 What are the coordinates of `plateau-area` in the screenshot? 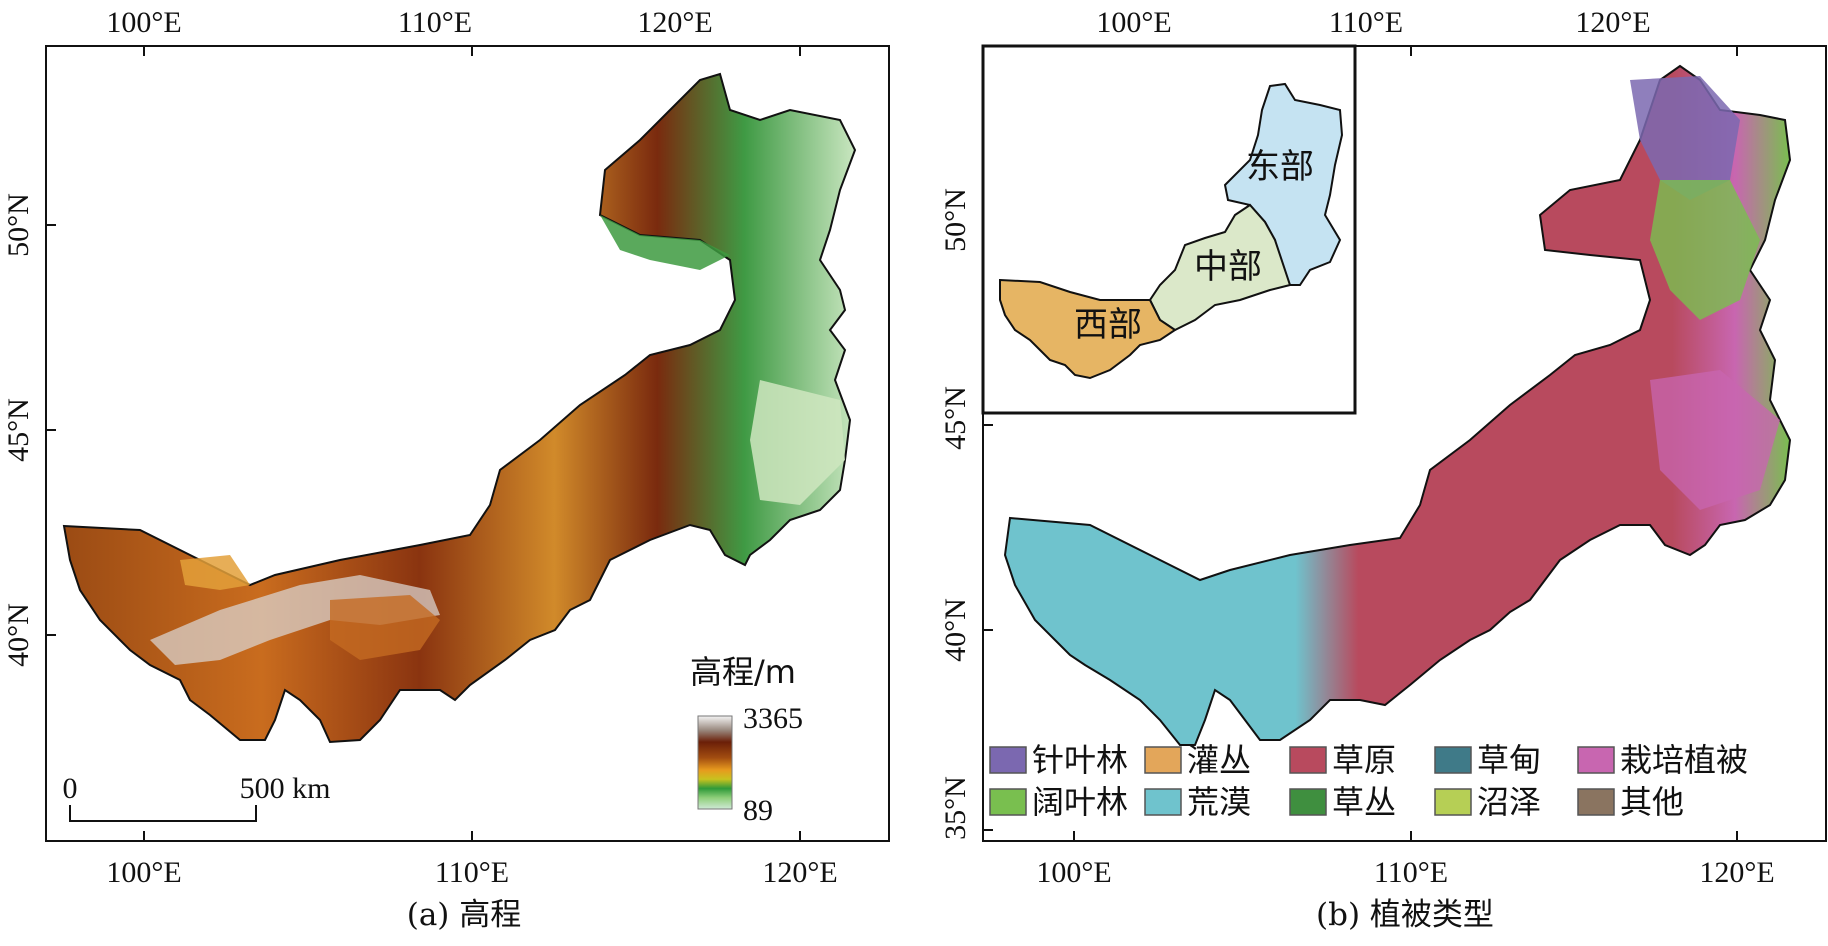 It's located at (215, 572).